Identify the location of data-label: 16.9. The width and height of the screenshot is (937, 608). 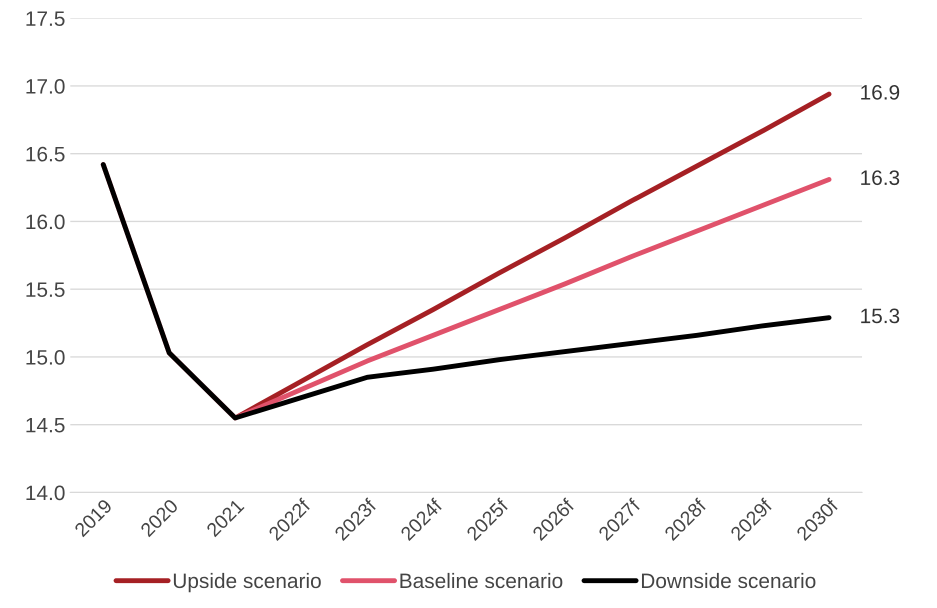
(880, 92).